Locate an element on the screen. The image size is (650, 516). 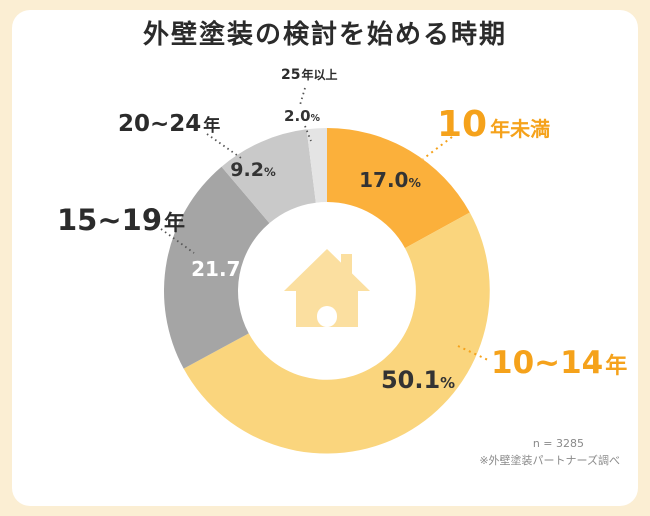
slice-label-20-24-suffix: 年 is located at coordinates (212, 126).